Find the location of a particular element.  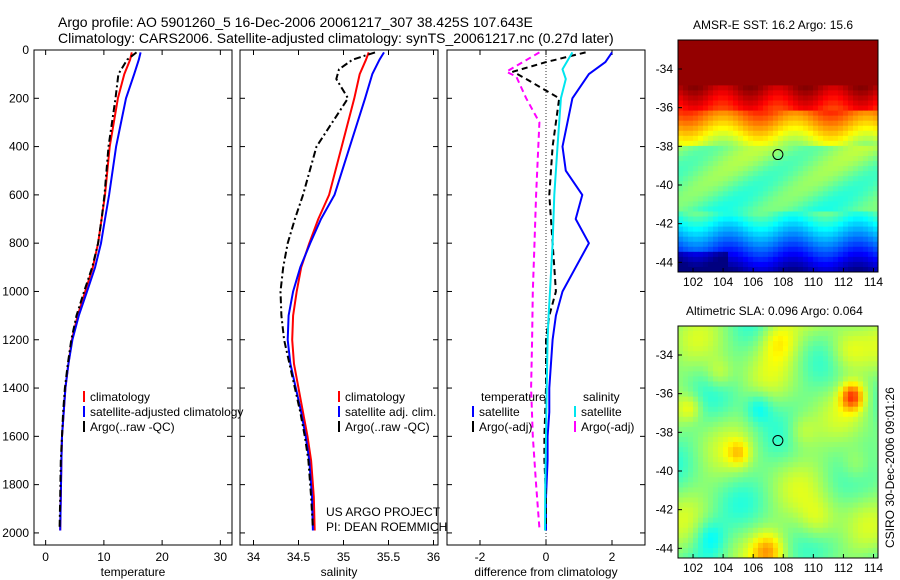

legend-entry-satellite-adjusted: satellite-adjusted climatology is located at coordinates (163, 412).